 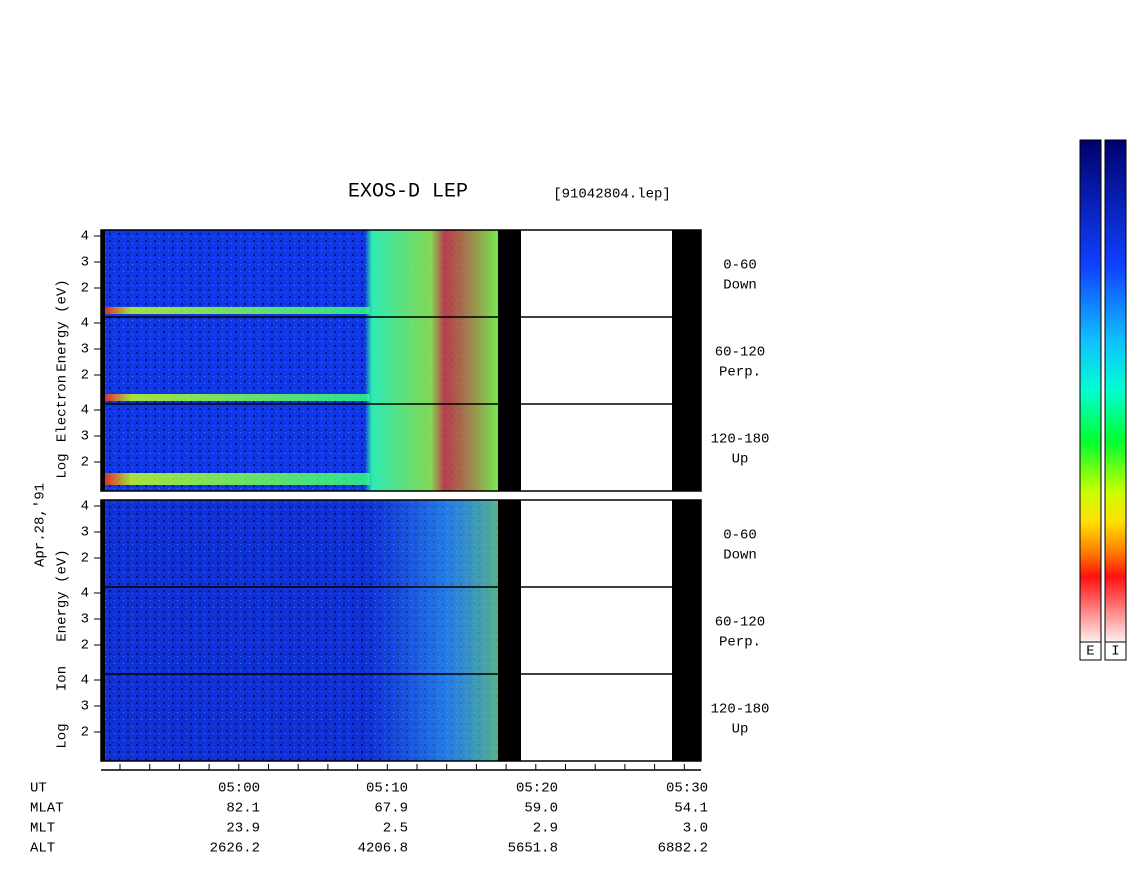 I want to click on row-value: 2.9, so click(x=545, y=829).